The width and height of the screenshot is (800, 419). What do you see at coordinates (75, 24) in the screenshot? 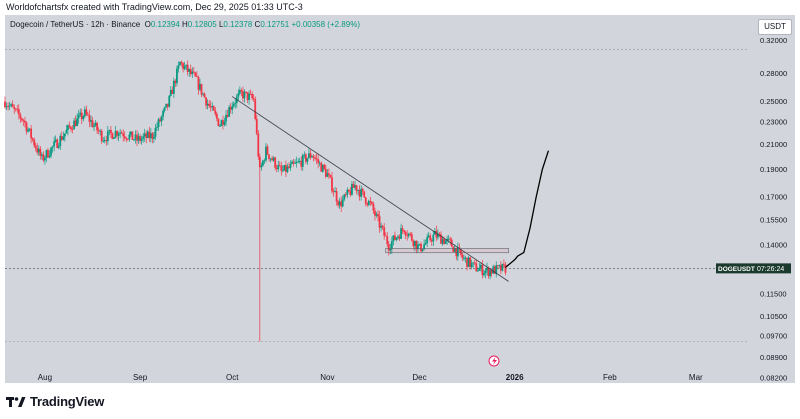
I see `symbol-title: Dogecoin / TetherUS · 12h · Binance` at bounding box center [75, 24].